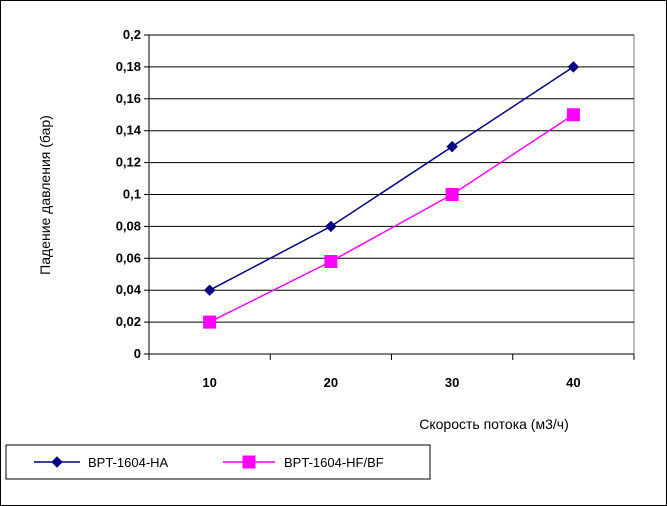  What do you see at coordinates (128, 98) in the screenshot?
I see `y-tick-label: 0,16` at bounding box center [128, 98].